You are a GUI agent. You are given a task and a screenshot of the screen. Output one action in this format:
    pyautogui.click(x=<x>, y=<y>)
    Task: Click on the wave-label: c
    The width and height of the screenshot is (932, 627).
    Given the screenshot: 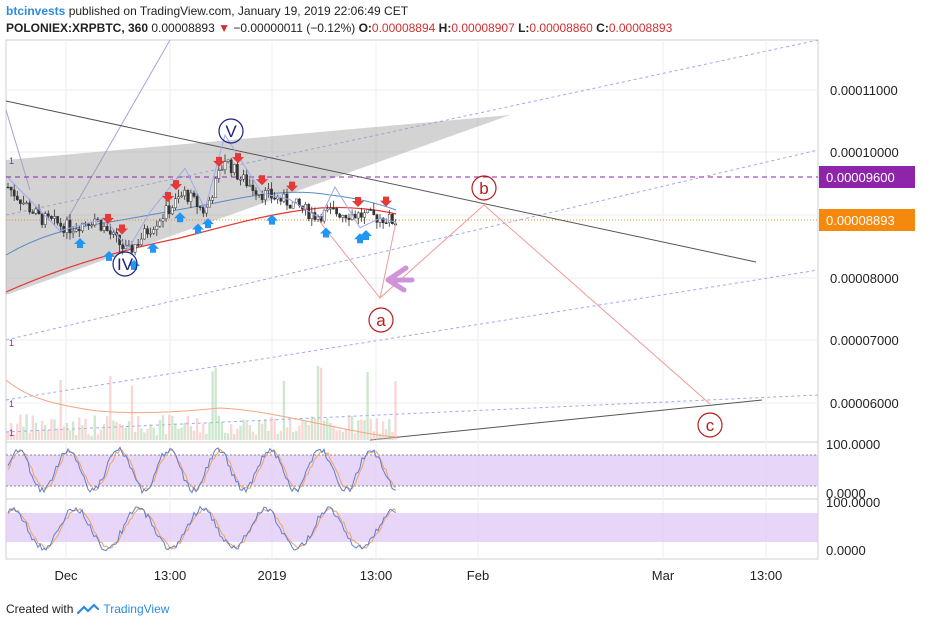 What is the action you would take?
    pyautogui.click(x=710, y=425)
    